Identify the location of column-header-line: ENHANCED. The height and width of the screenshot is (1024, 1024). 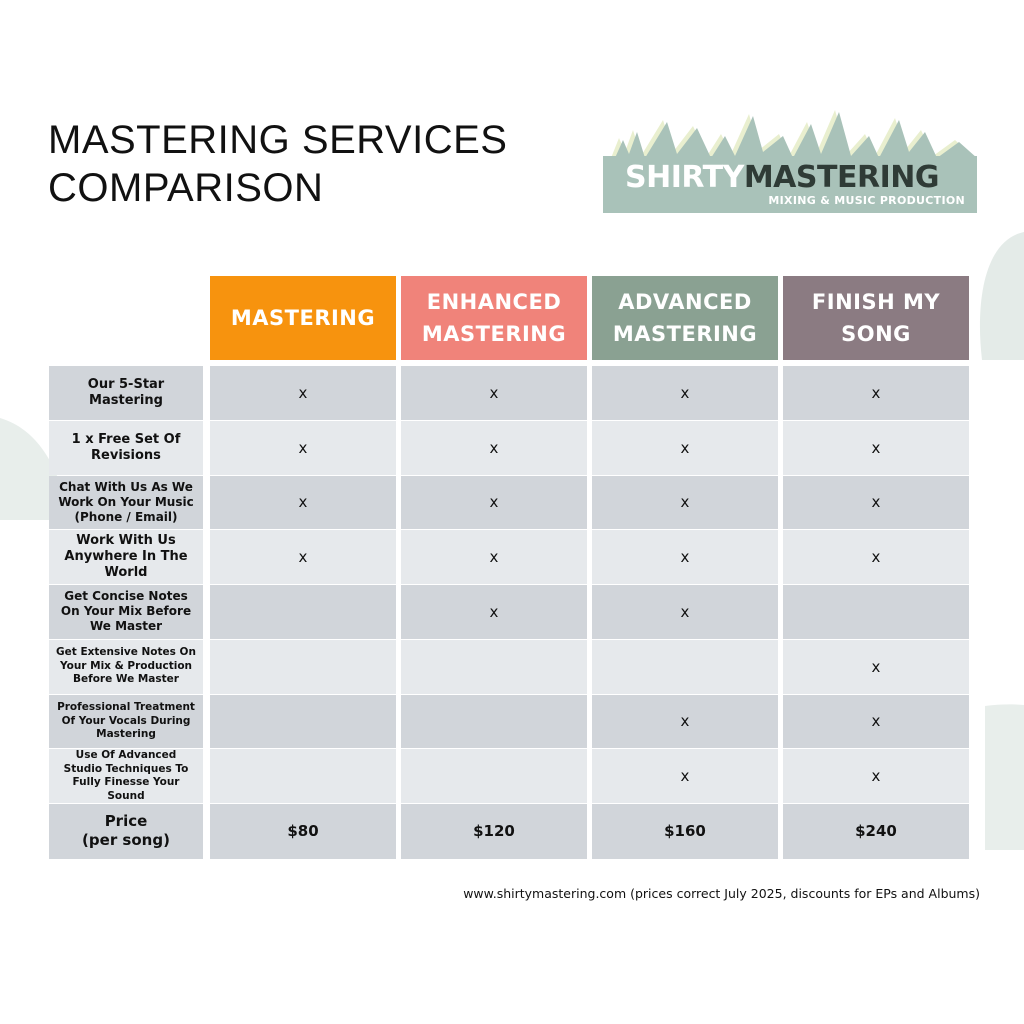
(494, 302).